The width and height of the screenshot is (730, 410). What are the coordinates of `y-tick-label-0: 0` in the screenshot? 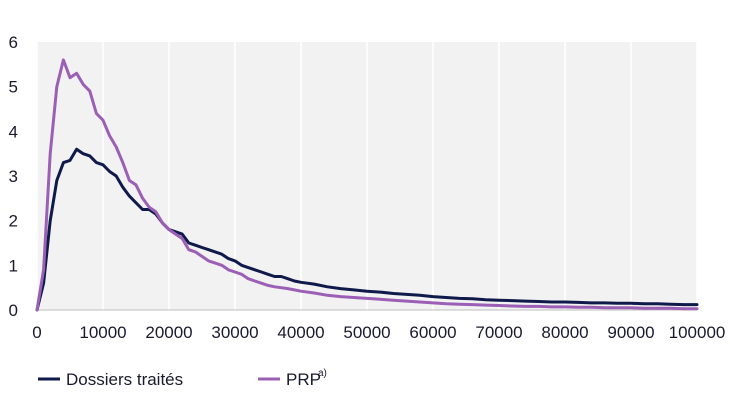 It's located at (13, 310).